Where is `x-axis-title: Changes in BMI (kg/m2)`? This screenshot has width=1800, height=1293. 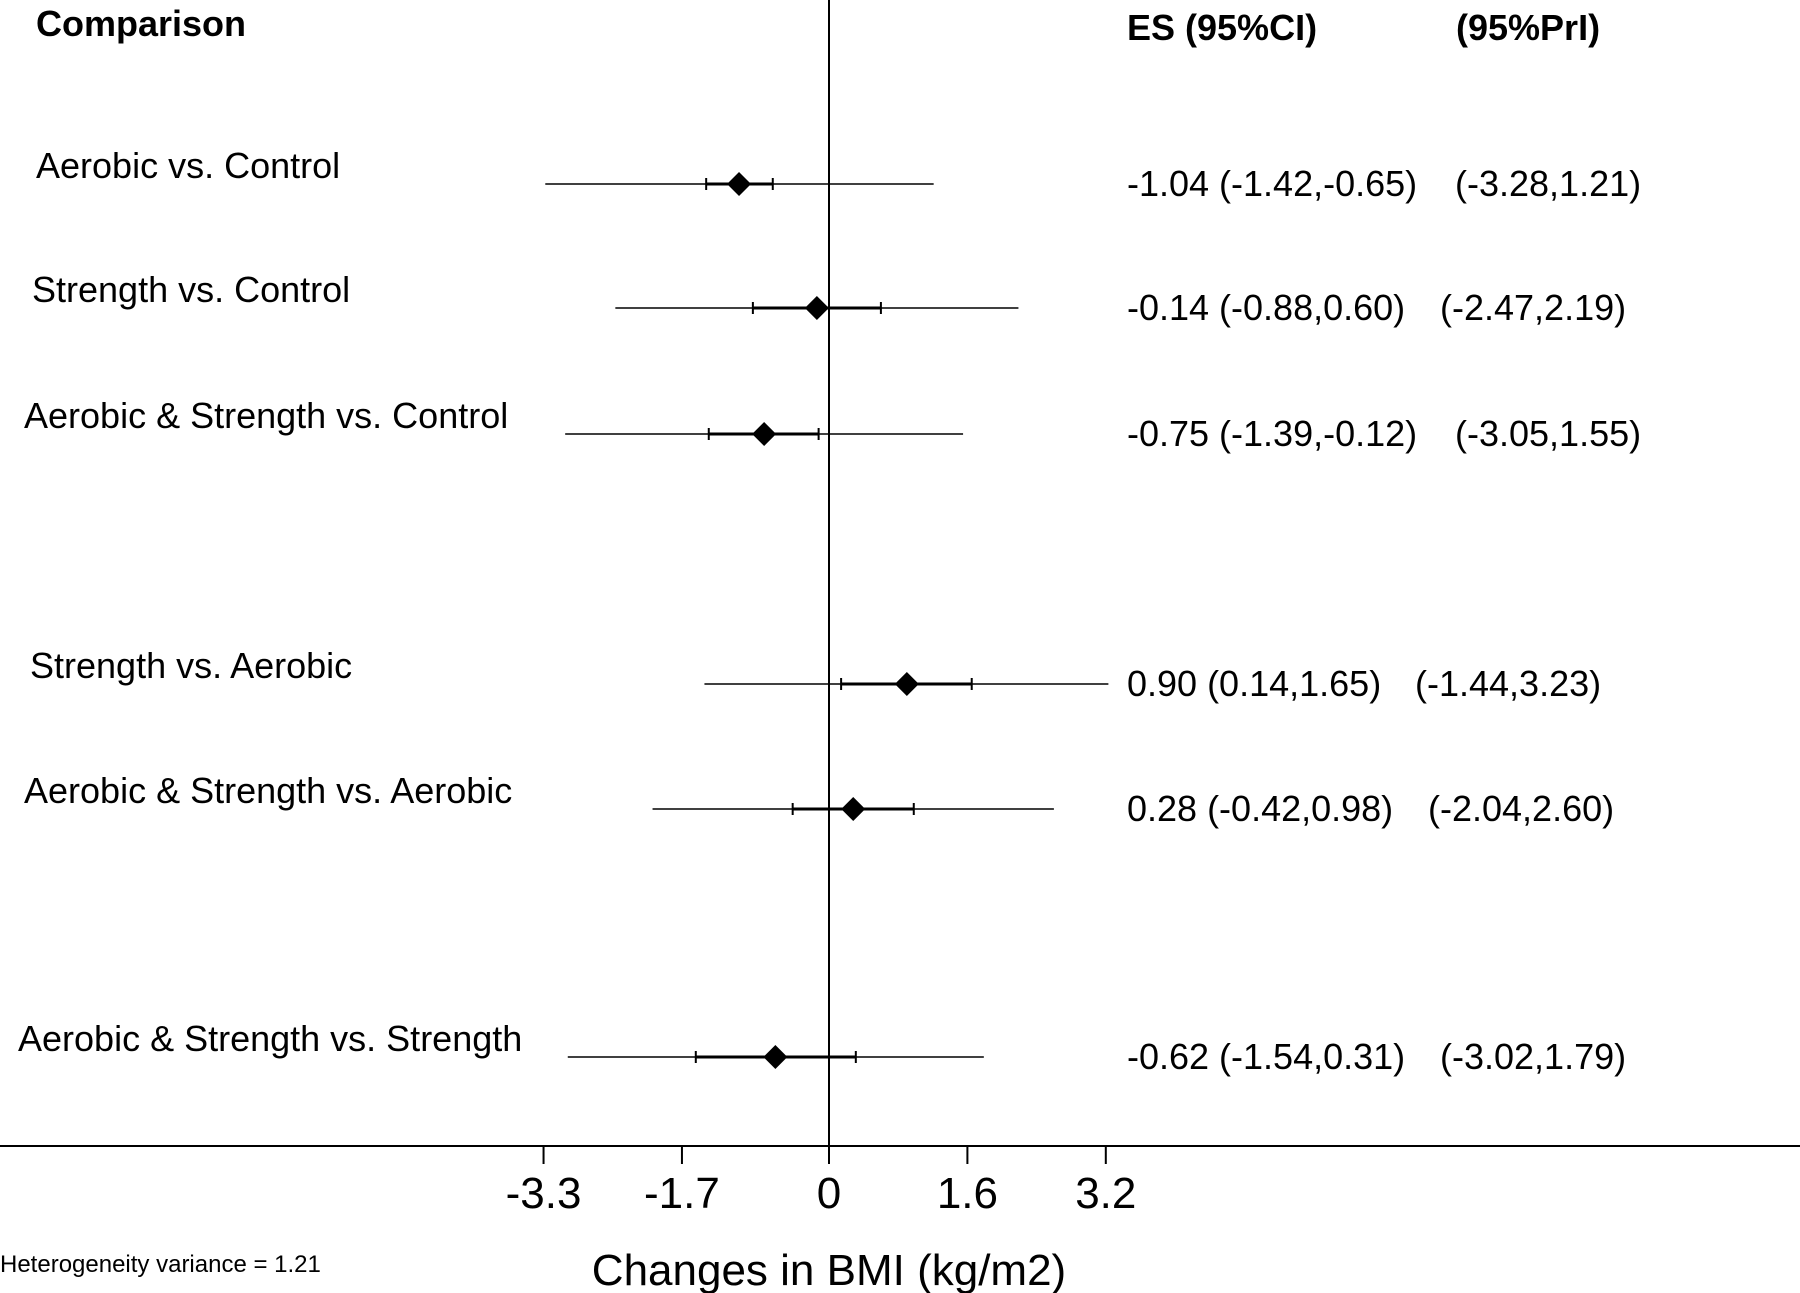 x-axis-title: Changes in BMI (kg/m2) is located at coordinates (829, 1269).